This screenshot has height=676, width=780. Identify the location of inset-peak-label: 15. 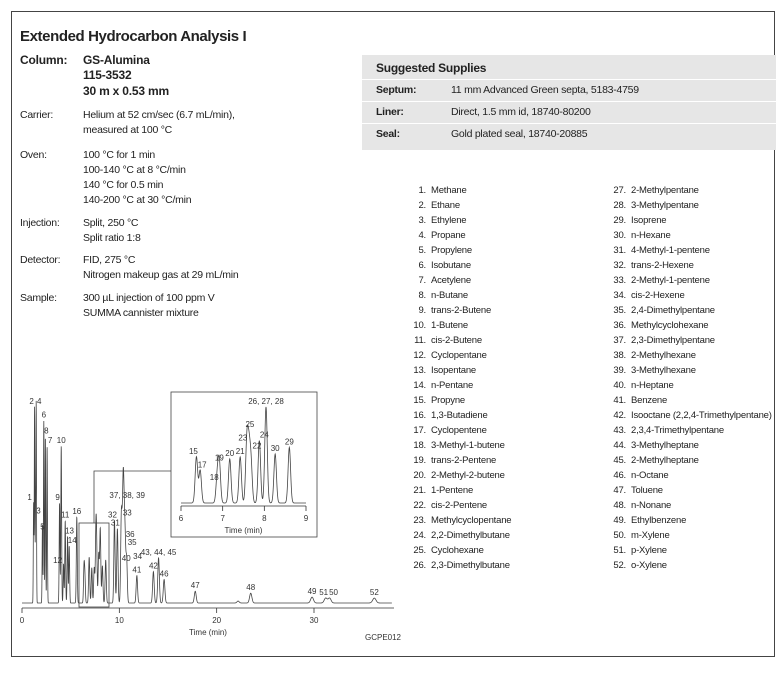
(193, 451).